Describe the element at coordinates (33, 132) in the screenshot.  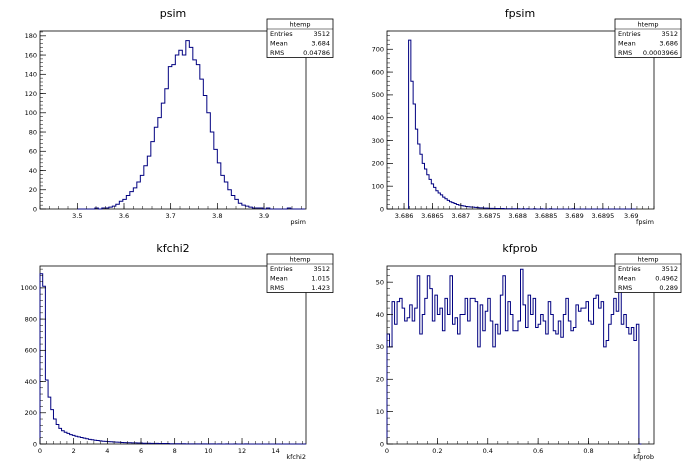
I see `y-tick-label: 80` at that location.